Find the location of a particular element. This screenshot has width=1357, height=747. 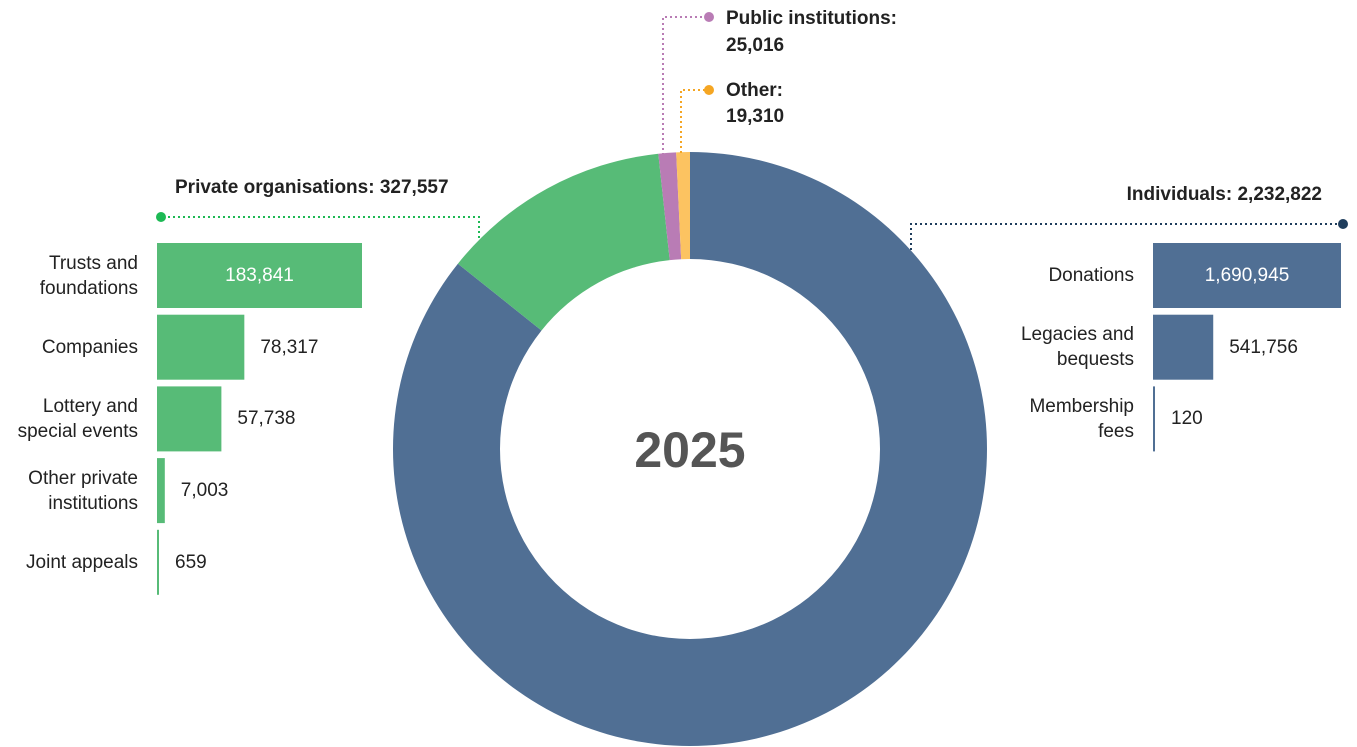

category-label: Other private institutions is located at coordinates (83, 490).